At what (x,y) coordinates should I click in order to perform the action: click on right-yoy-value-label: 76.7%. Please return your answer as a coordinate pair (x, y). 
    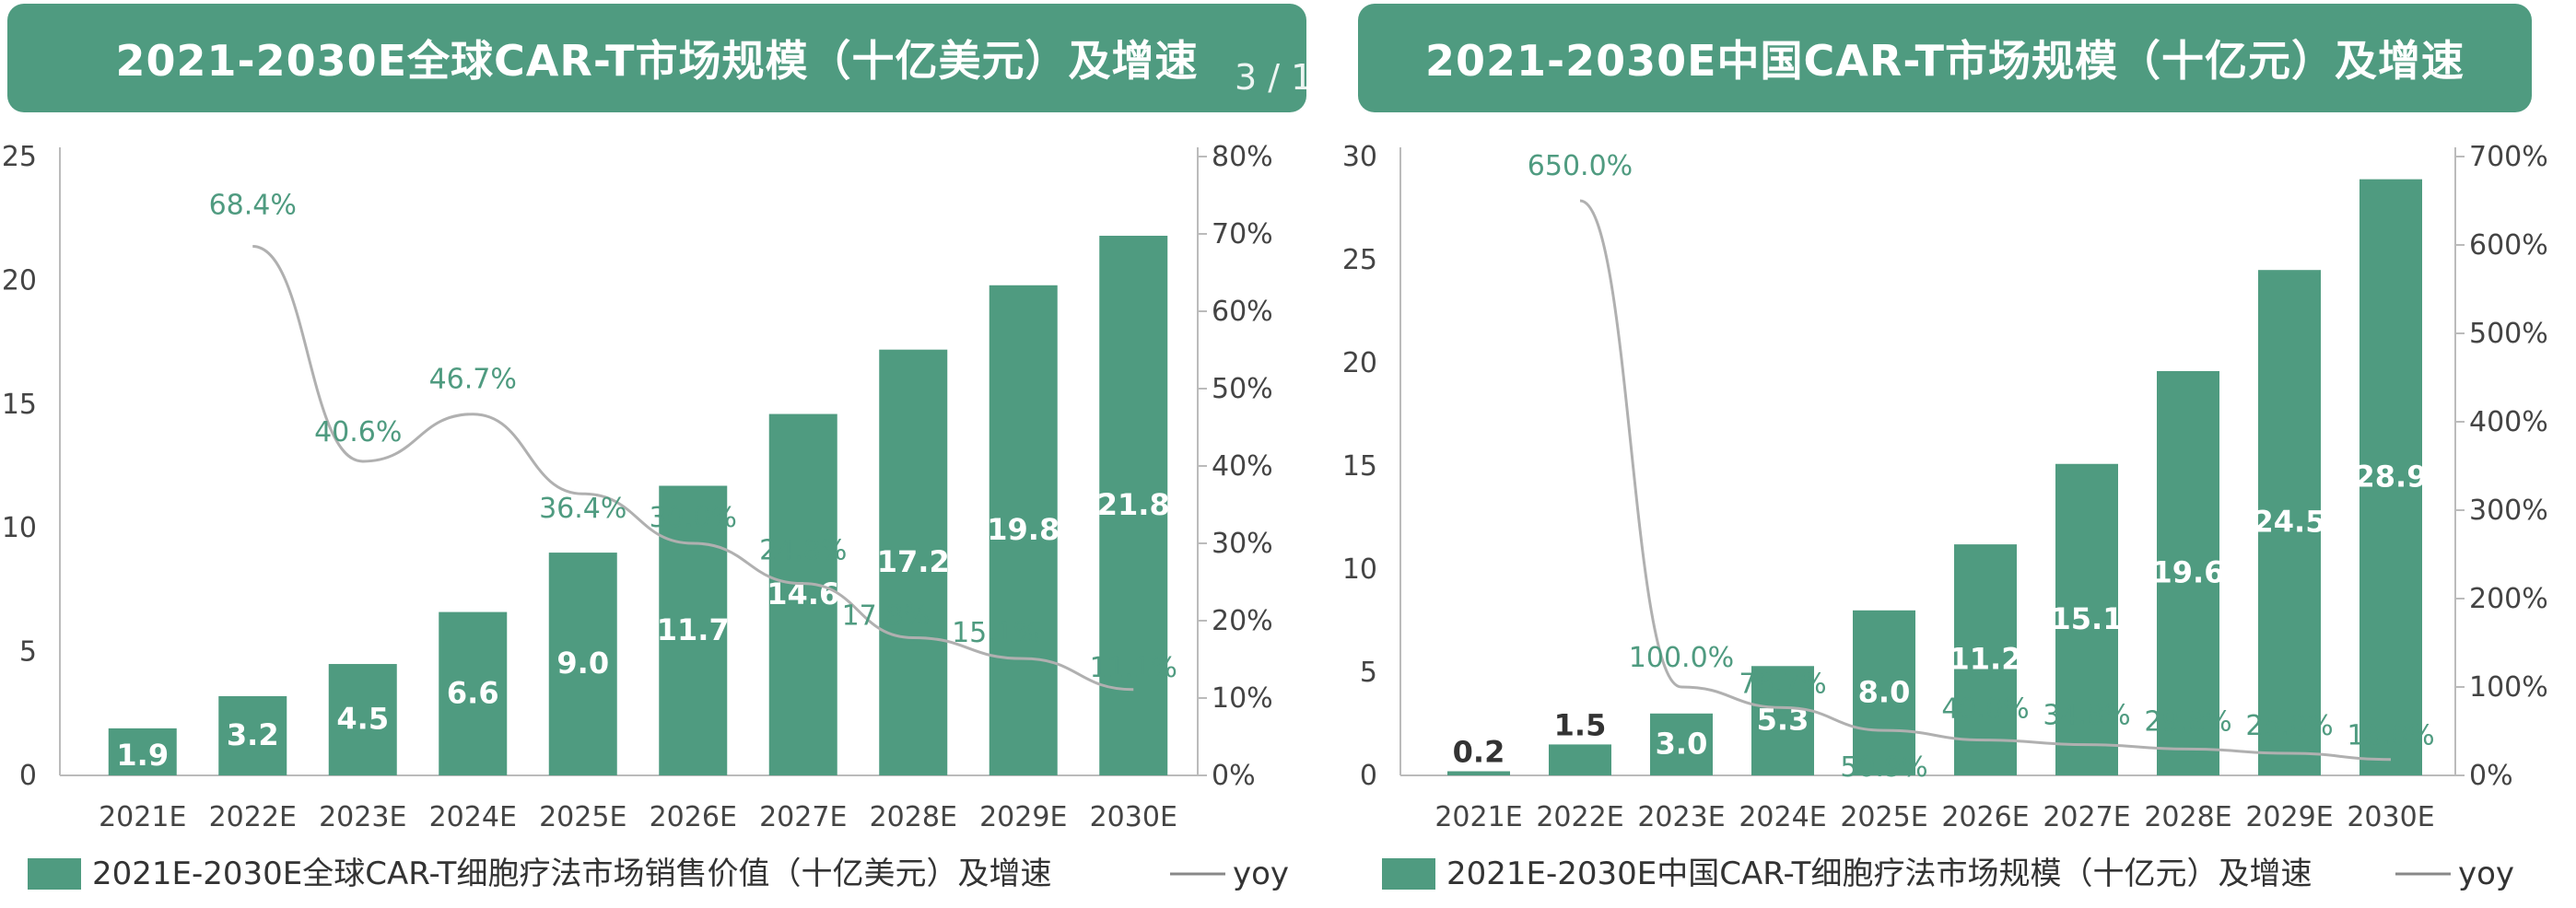
    Looking at the image, I should click on (1782, 684).